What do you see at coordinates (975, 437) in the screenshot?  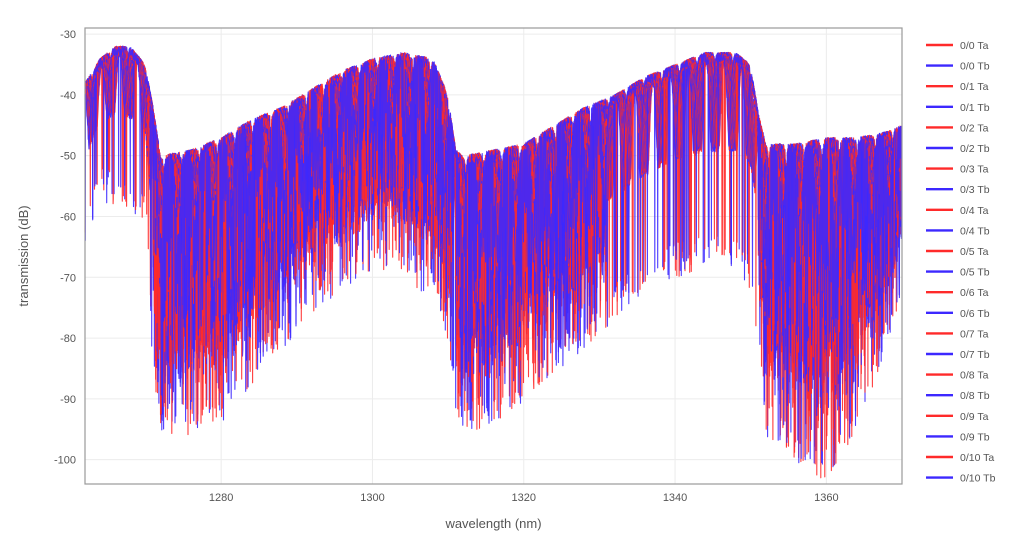 I see `legend-label: 0/9 Tb` at bounding box center [975, 437].